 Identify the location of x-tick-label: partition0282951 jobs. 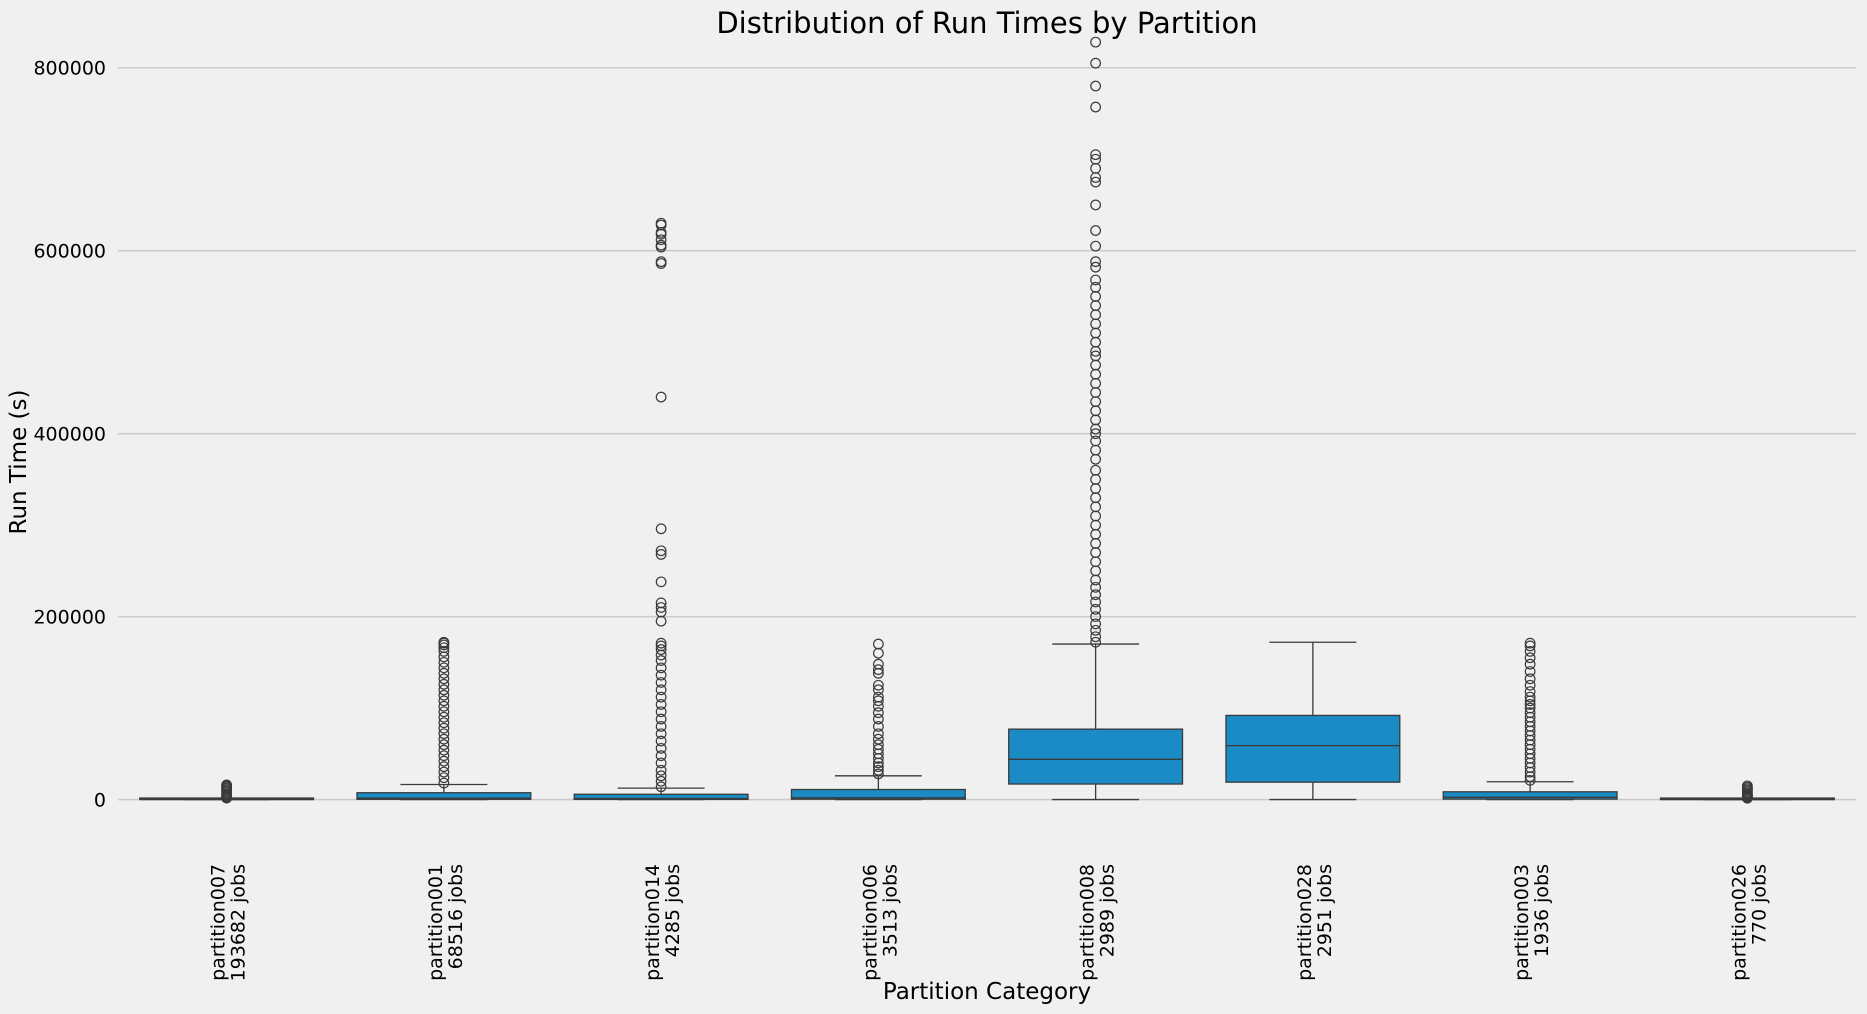
(1315, 922).